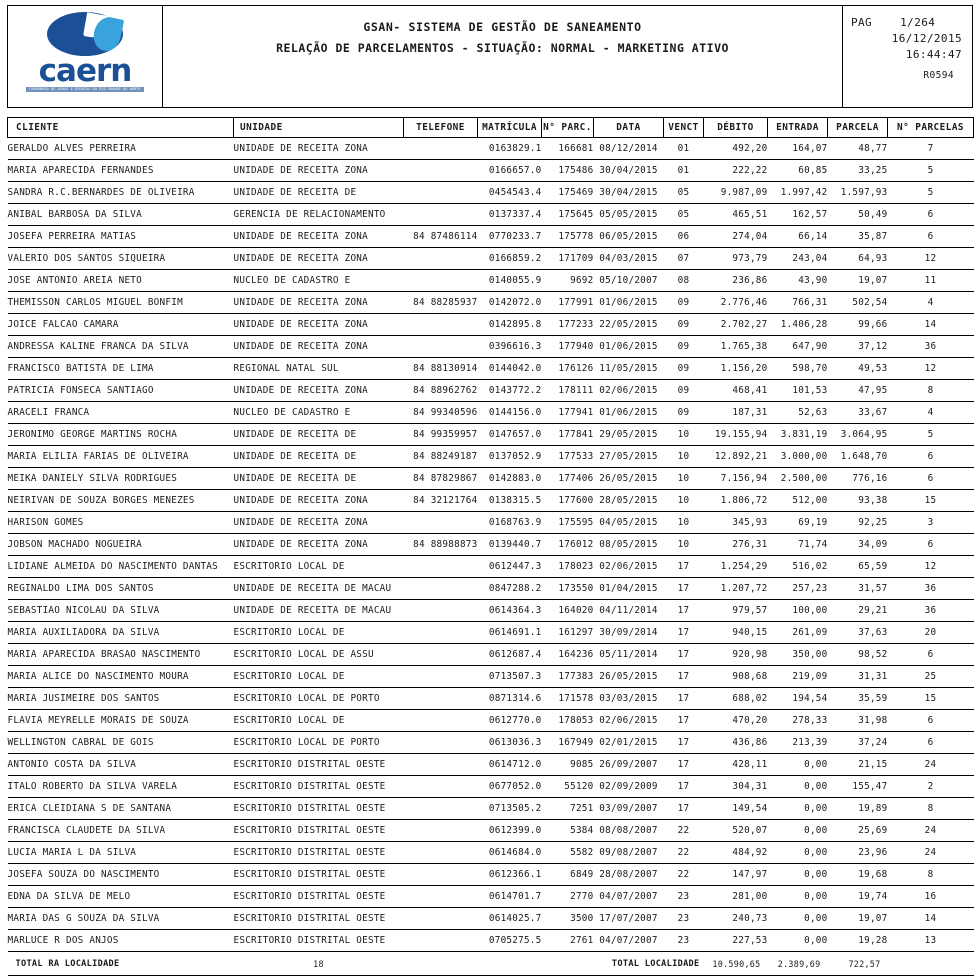  I want to click on cell-cliente: MARIA ELILIA FARIAS DE OLIVEIRA, so click(120, 456).